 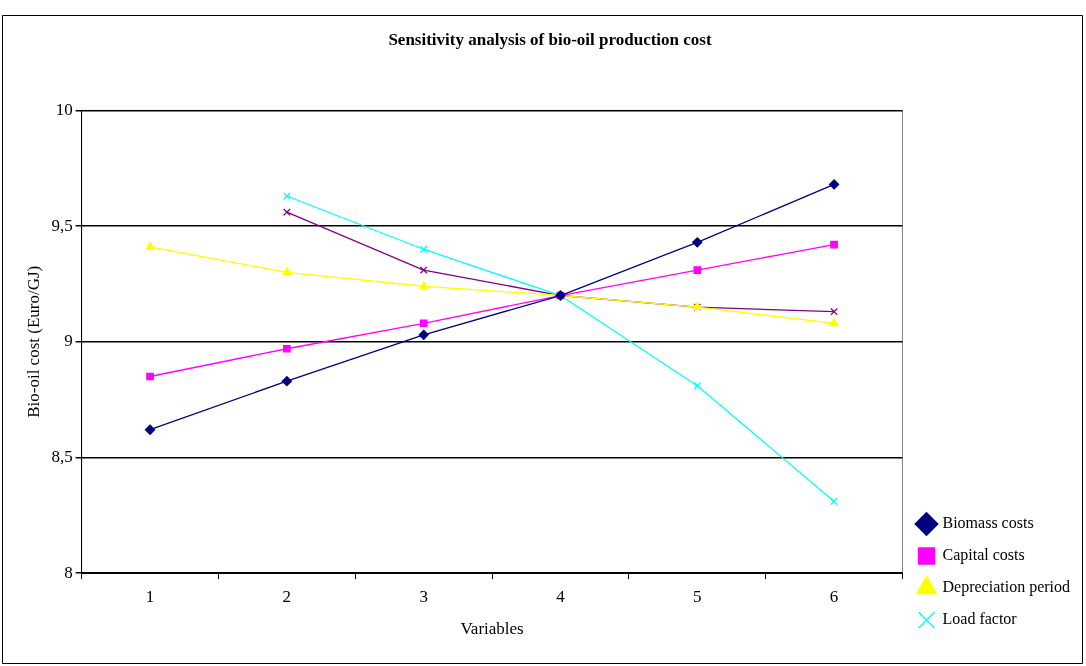 I want to click on legend-label: Capital costs, so click(x=983, y=555).